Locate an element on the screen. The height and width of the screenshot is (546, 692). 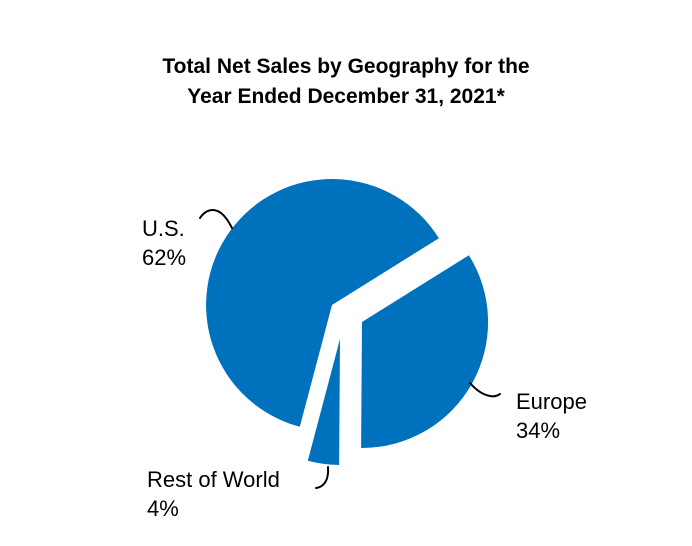
label-us-name: U.S. is located at coordinates (163, 228).